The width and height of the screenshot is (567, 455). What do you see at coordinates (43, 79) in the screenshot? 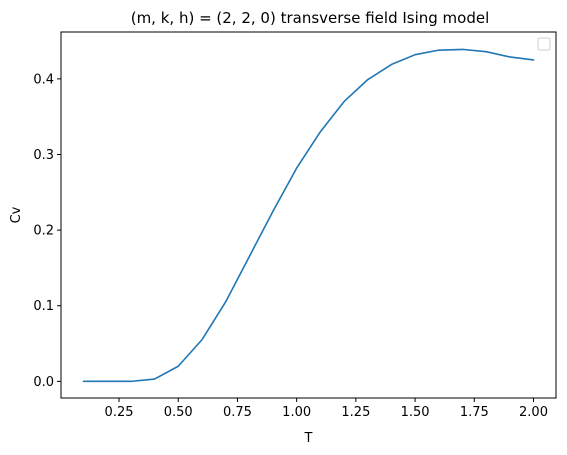
I see `y-tick-label: 0.4` at bounding box center [43, 79].